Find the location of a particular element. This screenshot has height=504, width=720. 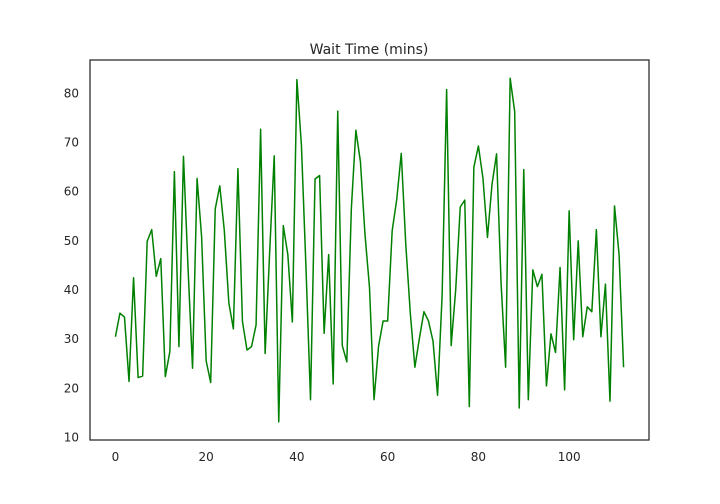

y-tick-label: 80 is located at coordinates (71, 93).